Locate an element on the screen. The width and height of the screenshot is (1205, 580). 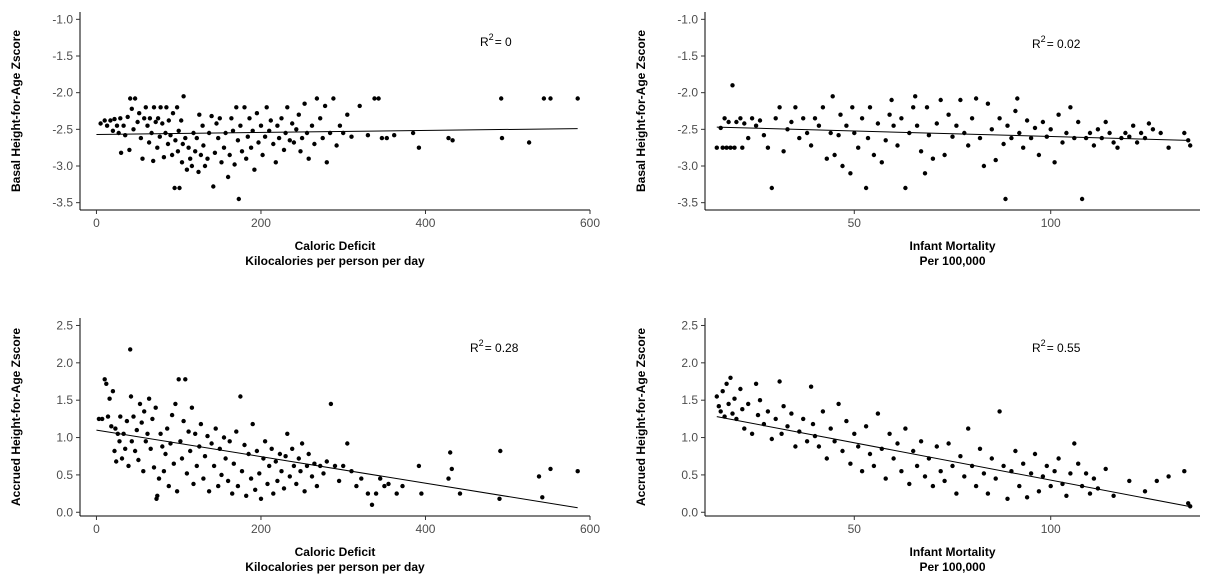
y-tick-label: 1.5 is located at coordinates (689, 400).